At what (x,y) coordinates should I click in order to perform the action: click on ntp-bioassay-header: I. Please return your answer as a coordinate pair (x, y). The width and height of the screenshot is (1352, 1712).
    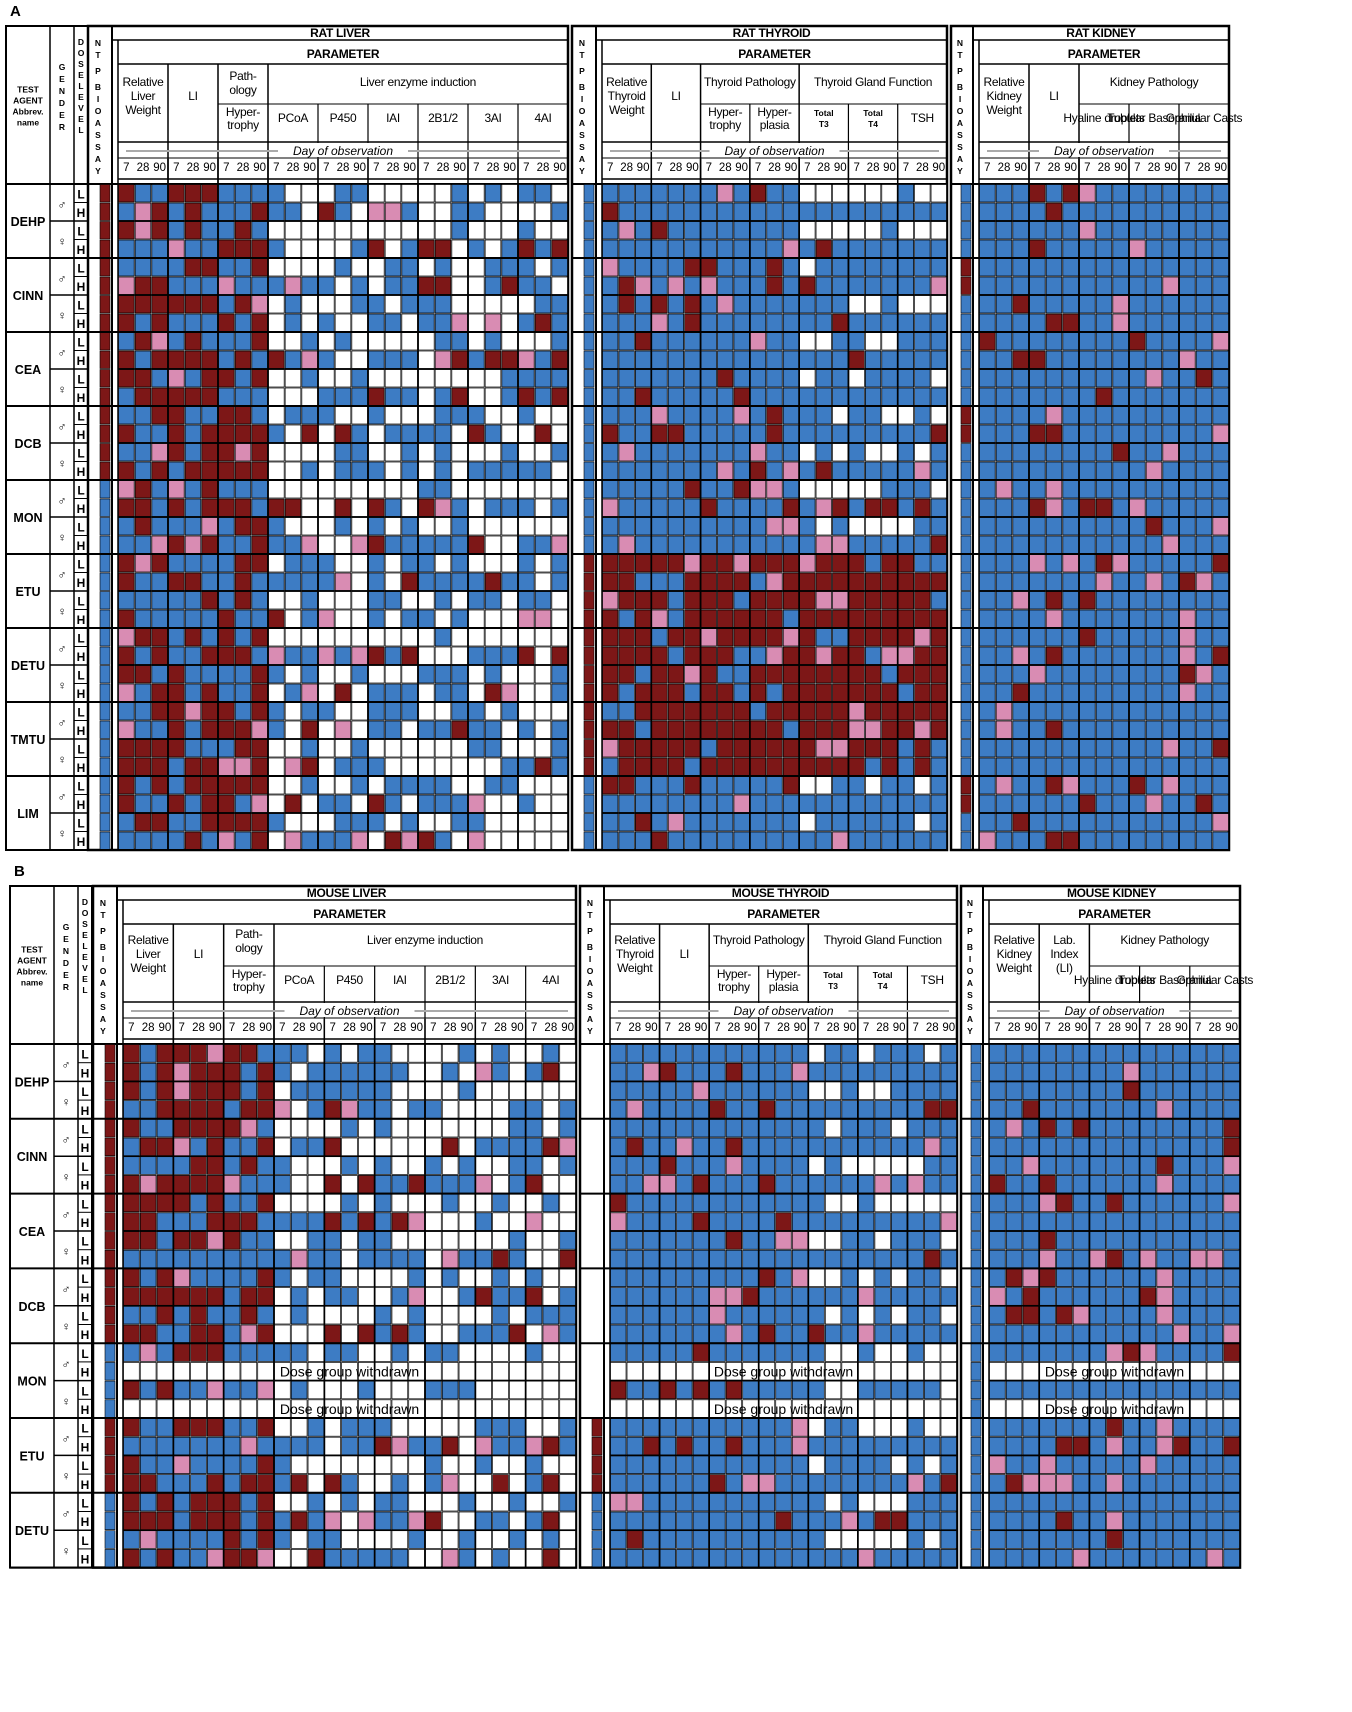
    Looking at the image, I should click on (582, 99).